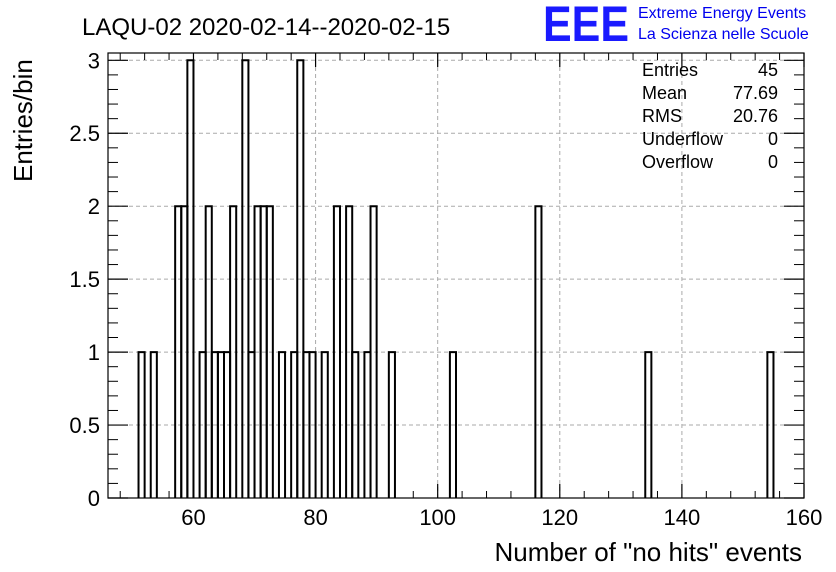 This screenshot has width=836, height=572. I want to click on y-tick-label: 0, so click(94, 498).